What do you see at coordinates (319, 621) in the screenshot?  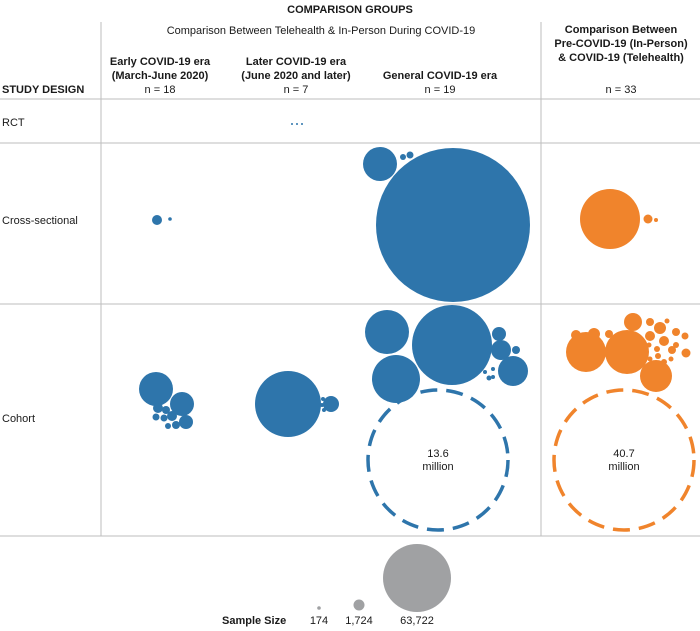 I see `legend-label-small: 174` at bounding box center [319, 621].